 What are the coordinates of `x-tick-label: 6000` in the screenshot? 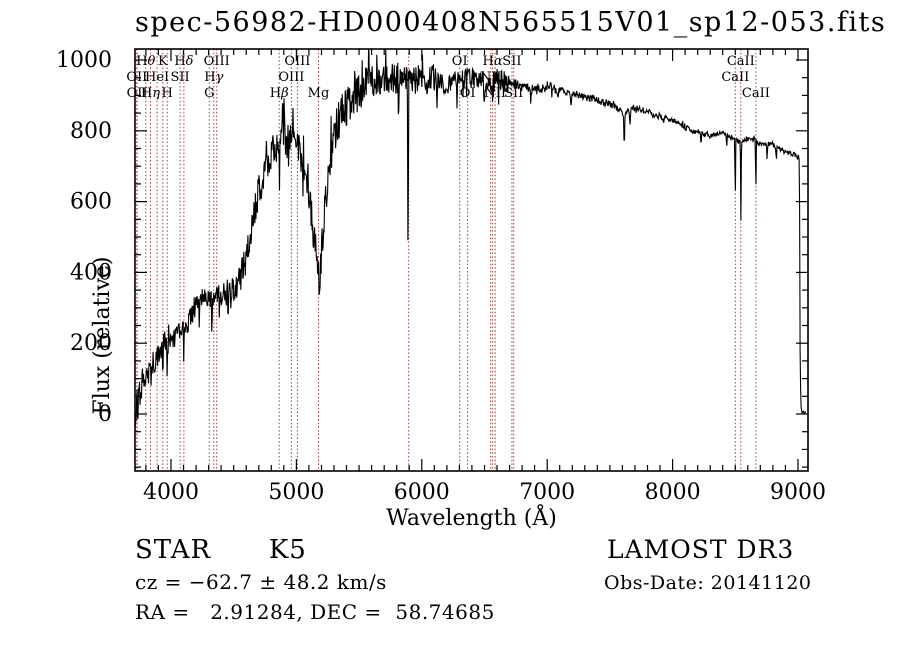 It's located at (422, 492).